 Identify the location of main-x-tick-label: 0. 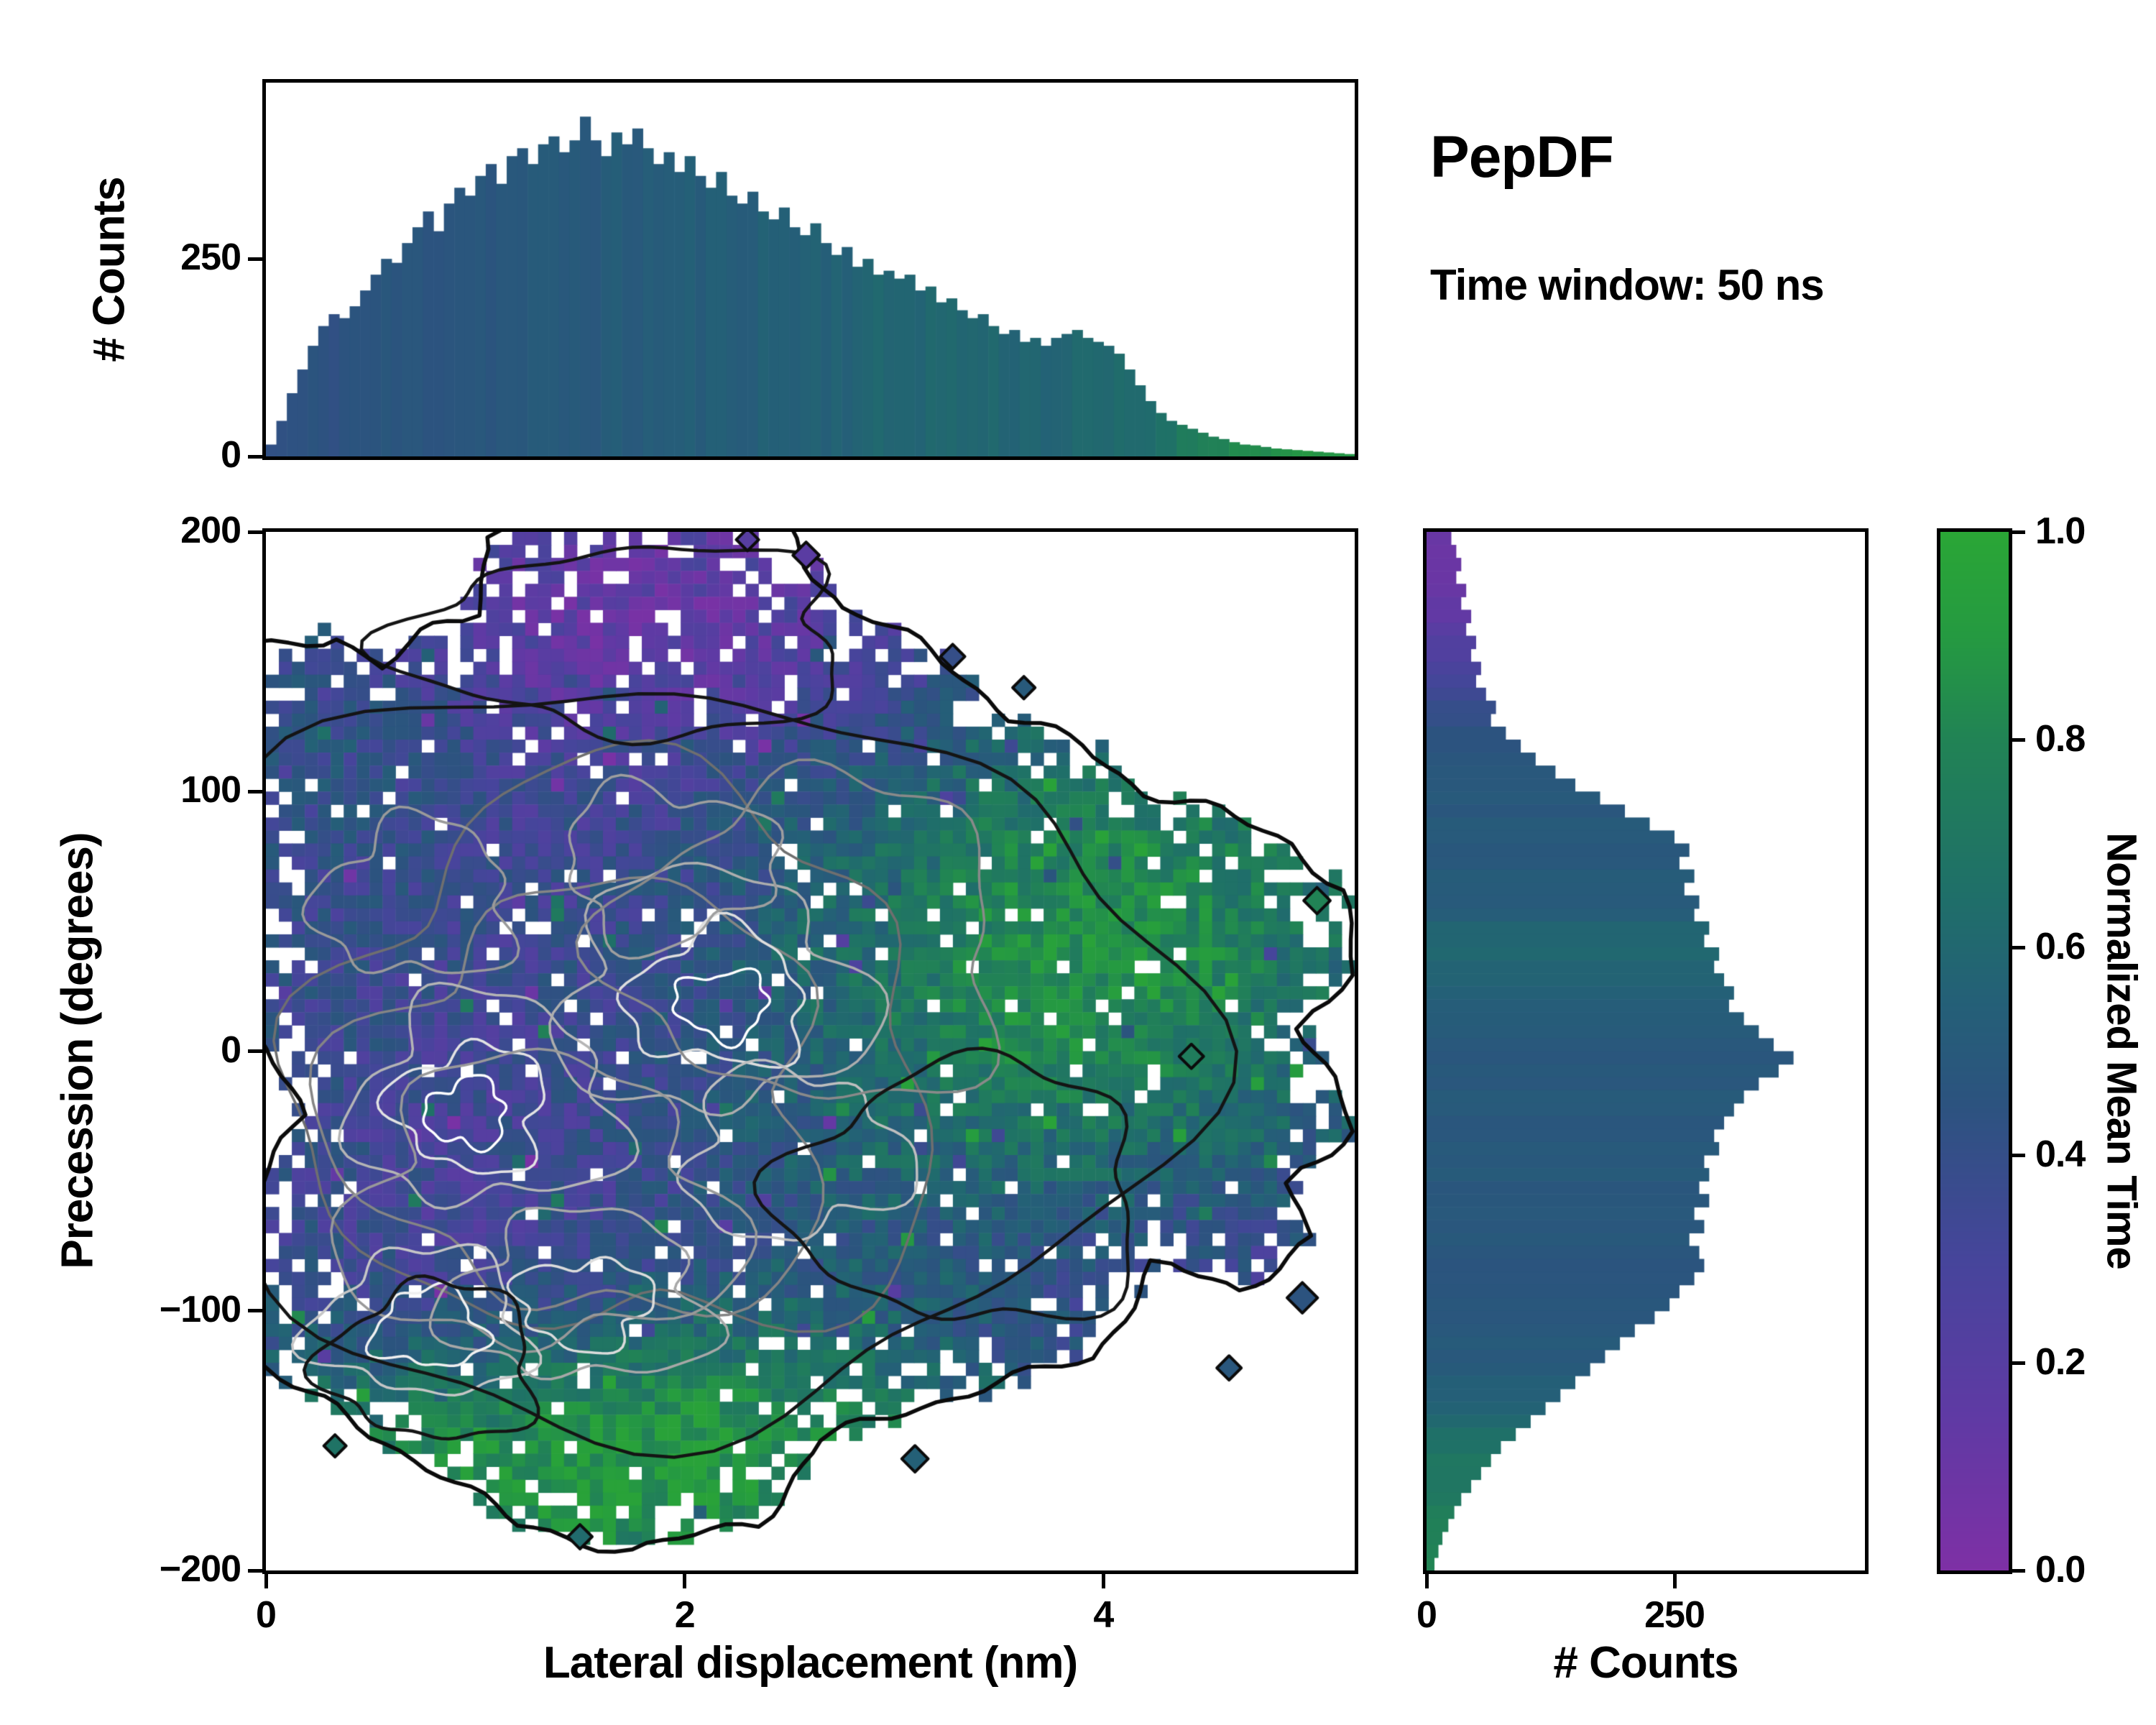
(266, 1615).